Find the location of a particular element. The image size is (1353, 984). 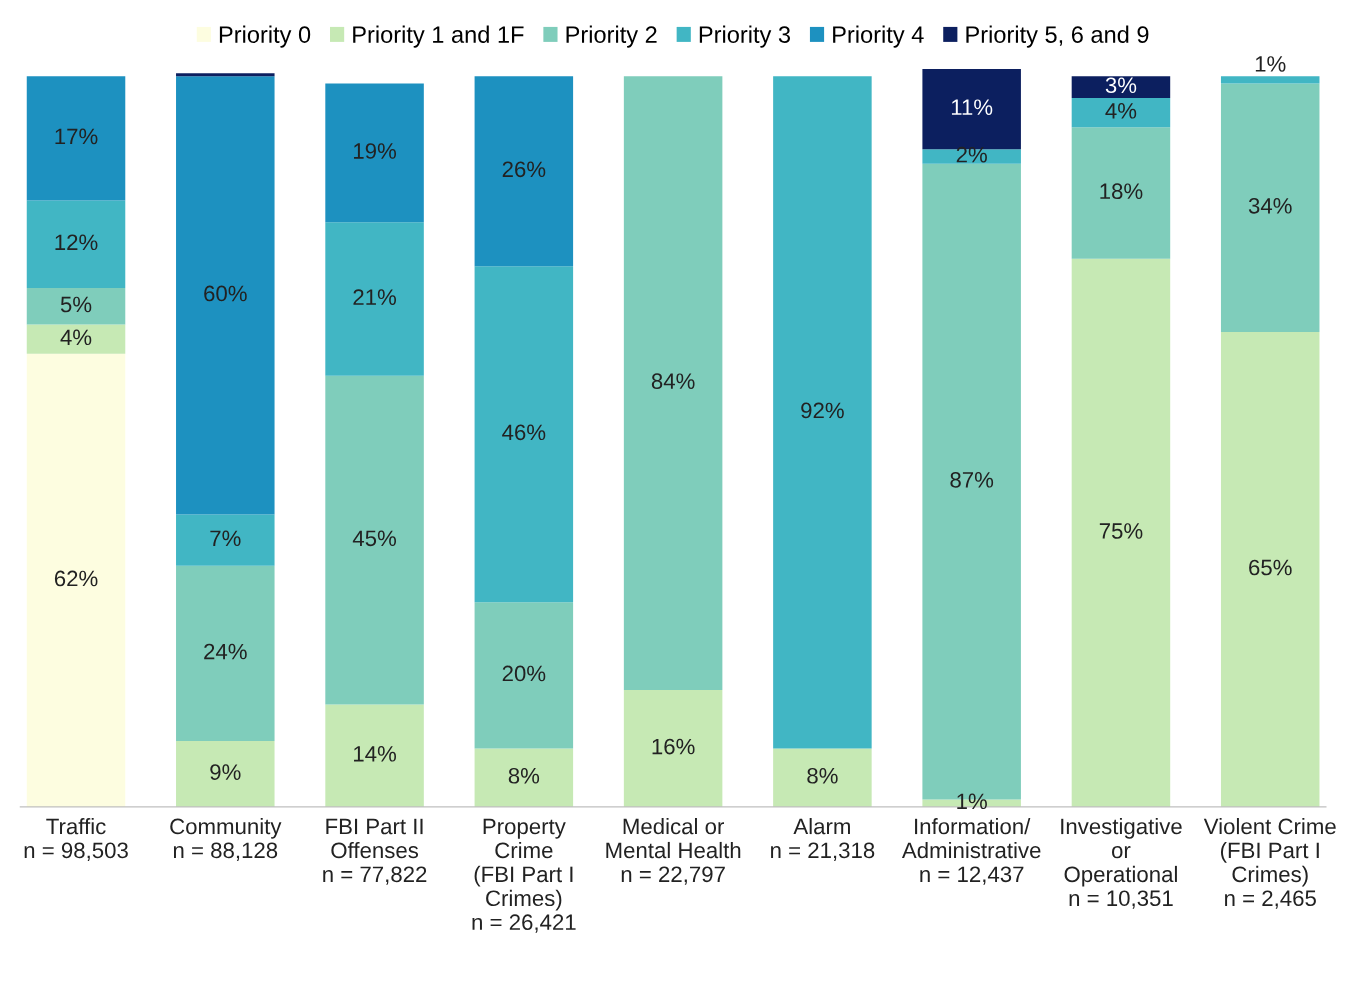

x-tick-label: Alarm n = 21,318 is located at coordinates (823, 839).